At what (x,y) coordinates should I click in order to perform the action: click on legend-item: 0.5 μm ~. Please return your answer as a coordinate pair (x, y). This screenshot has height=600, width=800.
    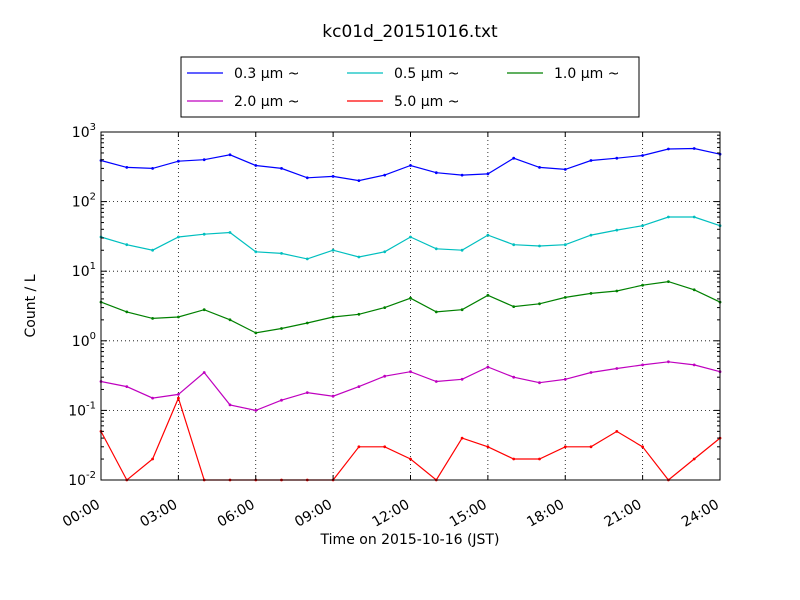
    Looking at the image, I should click on (403, 74).